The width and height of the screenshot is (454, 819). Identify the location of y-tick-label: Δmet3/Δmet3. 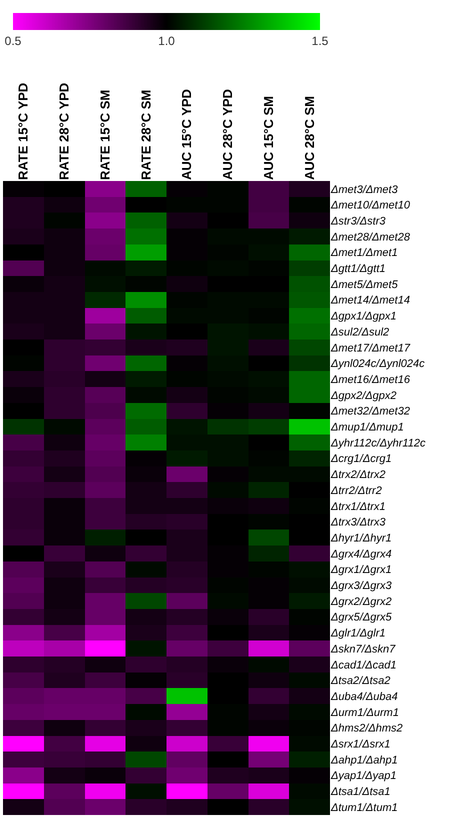
(364, 190).